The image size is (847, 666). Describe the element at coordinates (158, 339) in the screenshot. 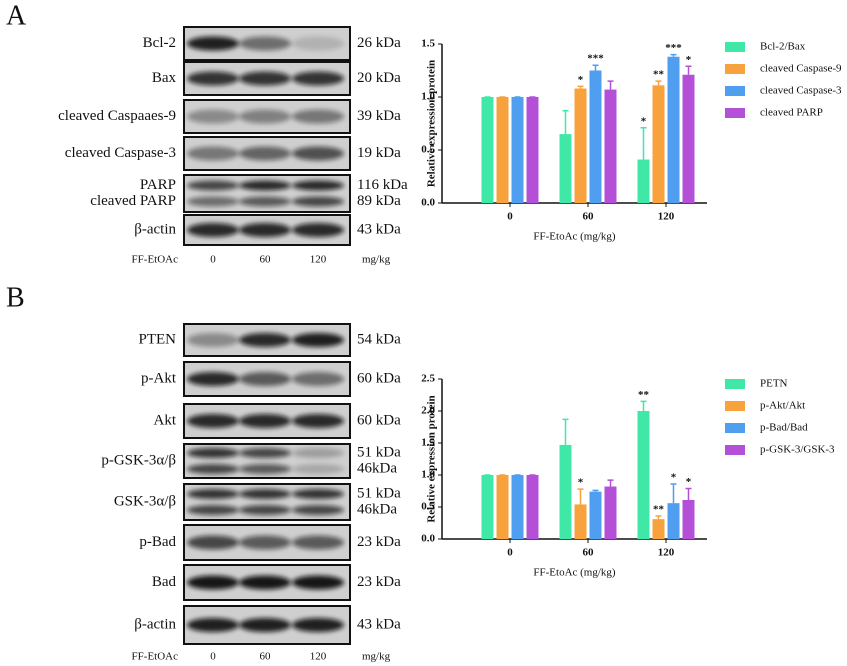

I see `protein-label: PTEN` at that location.